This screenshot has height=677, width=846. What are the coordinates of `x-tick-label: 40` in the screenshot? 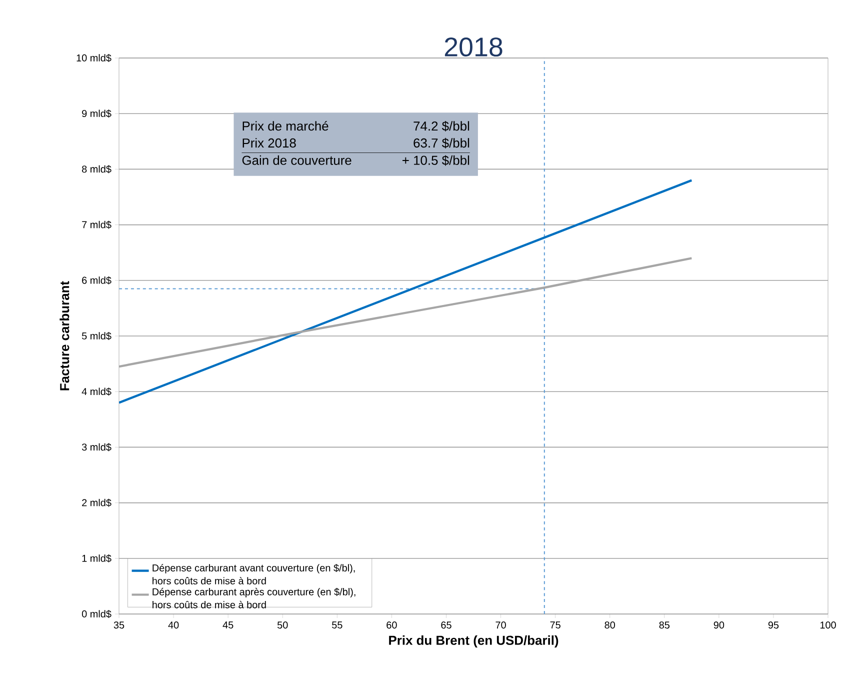 It's located at (173, 625).